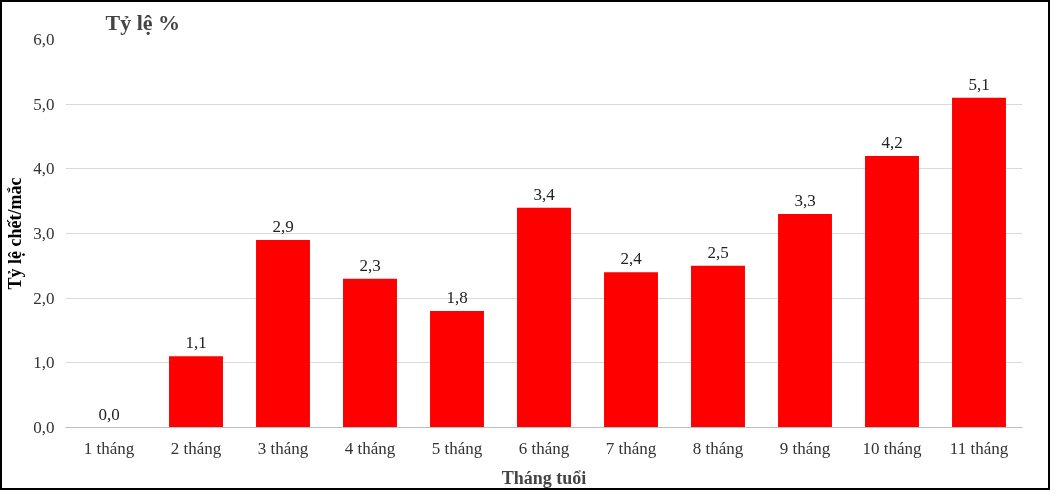 Image resolution: width=1059 pixels, height=502 pixels. I want to click on y-tick-label: 0,0, so click(44, 427).